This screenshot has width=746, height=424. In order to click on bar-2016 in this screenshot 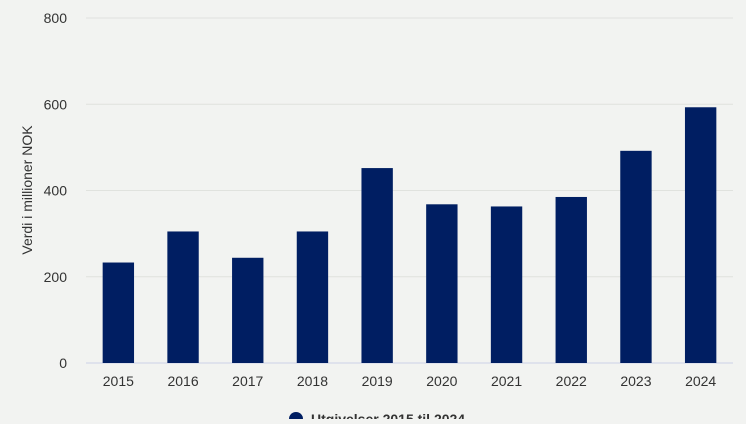, I will do `click(183, 297)`.